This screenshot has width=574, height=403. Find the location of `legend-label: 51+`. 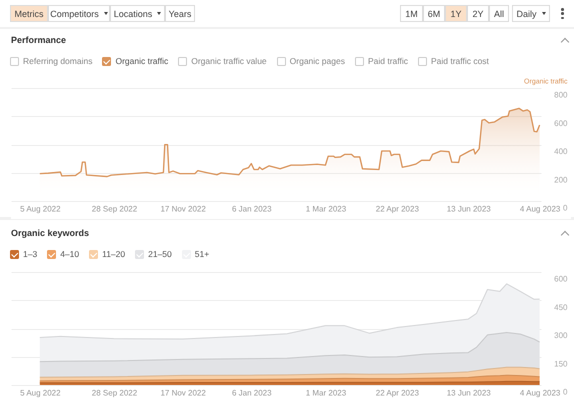

legend-label: 51+ is located at coordinates (202, 254).